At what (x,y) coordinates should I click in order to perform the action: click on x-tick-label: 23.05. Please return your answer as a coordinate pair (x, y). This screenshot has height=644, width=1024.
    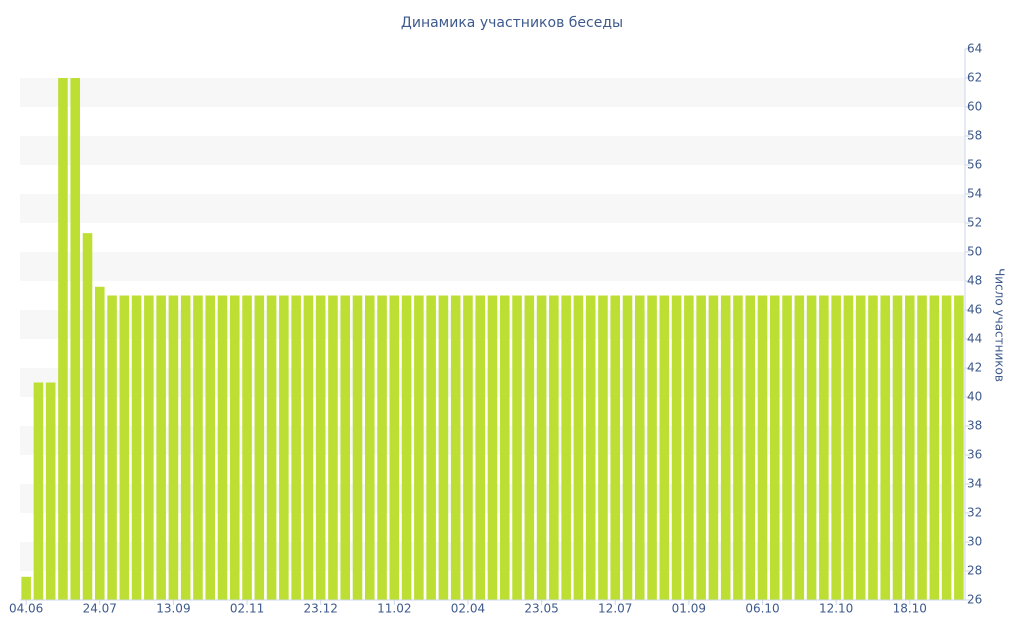
    Looking at the image, I should click on (541, 609).